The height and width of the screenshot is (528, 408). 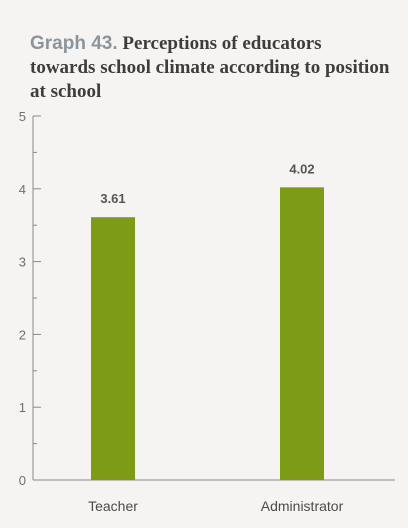 I want to click on y-tick-label: 2, so click(x=22, y=334).